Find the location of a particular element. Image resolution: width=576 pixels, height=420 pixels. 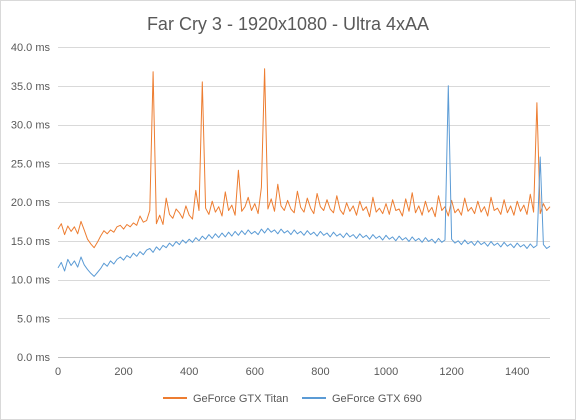

x-tick-label: 200 is located at coordinates (123, 372).